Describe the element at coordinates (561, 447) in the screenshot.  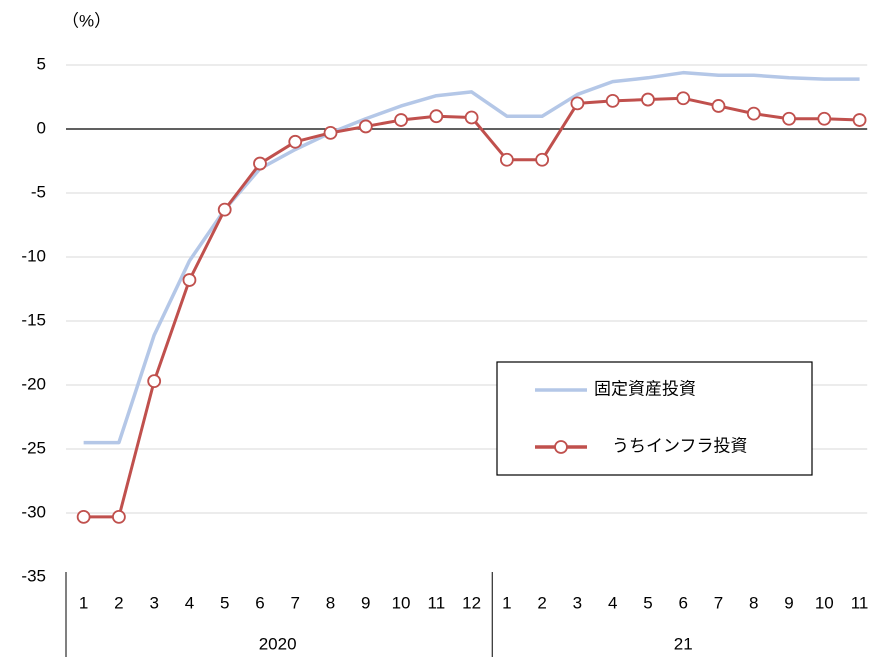
I see `legend-marker` at that location.